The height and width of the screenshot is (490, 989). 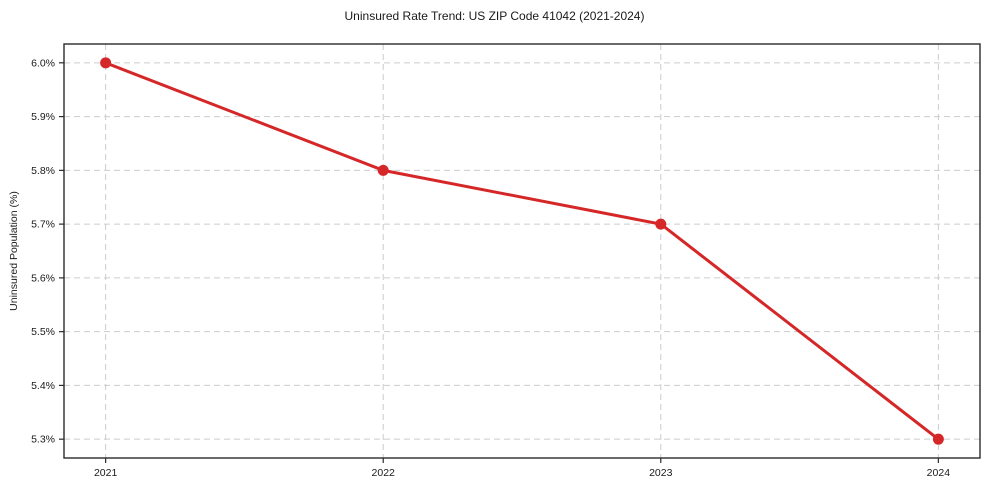 What do you see at coordinates (43, 63) in the screenshot?
I see `y-tick-label: 6.0%` at bounding box center [43, 63].